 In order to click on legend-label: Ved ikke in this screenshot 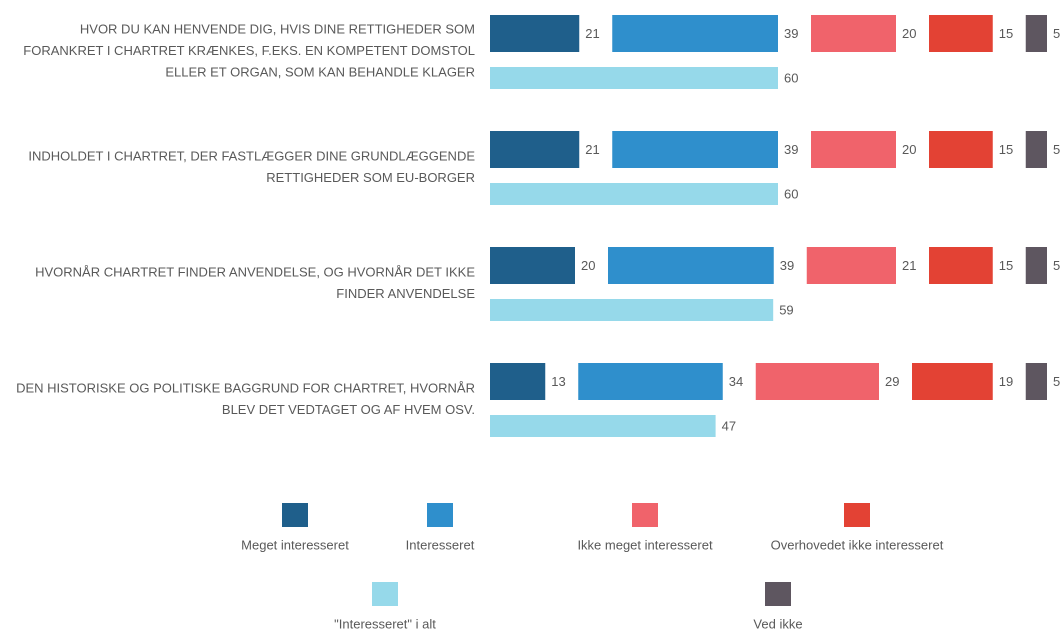, I will do `click(777, 623)`.